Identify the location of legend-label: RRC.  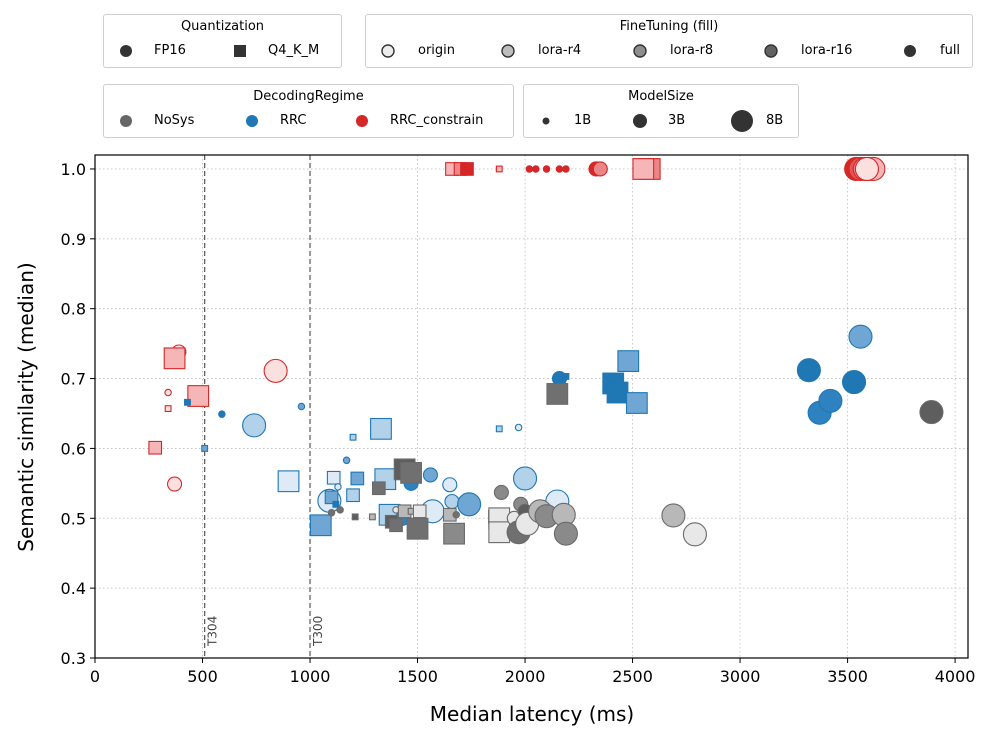
(293, 120).